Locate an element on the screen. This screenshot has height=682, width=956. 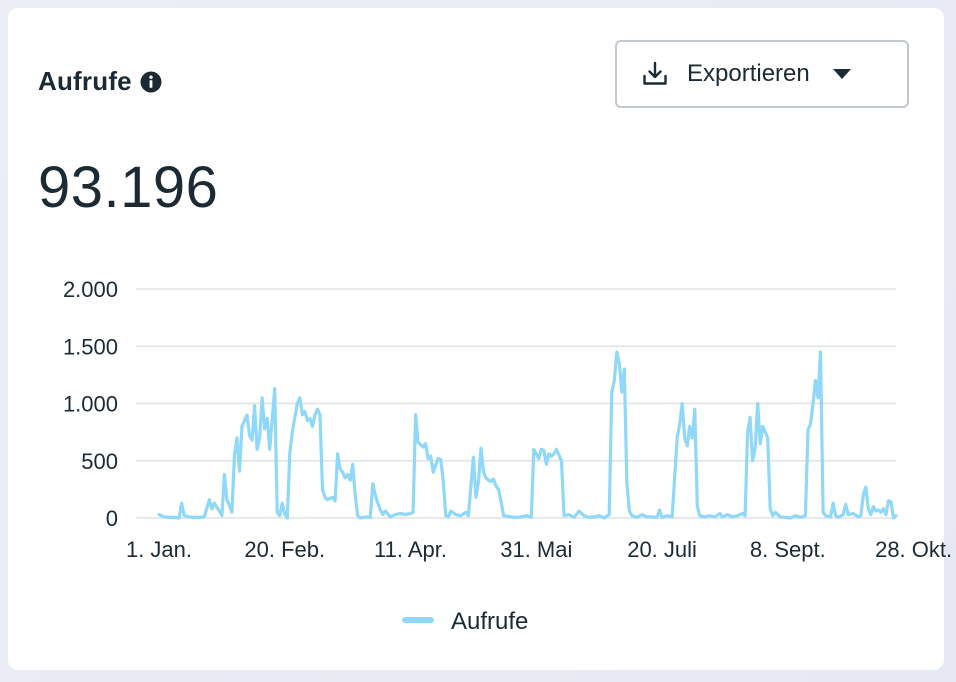
x-tick-label: 20. Feb. is located at coordinates (284, 549).